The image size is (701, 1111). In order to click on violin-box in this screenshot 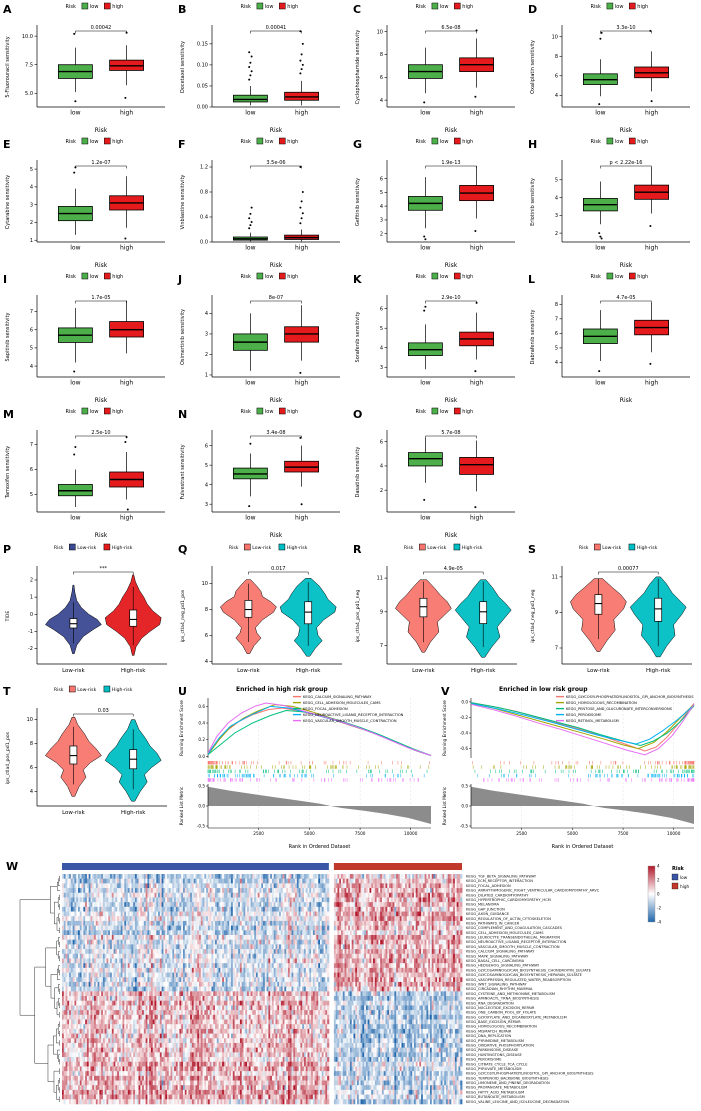, I will do `click(73, 755)`.